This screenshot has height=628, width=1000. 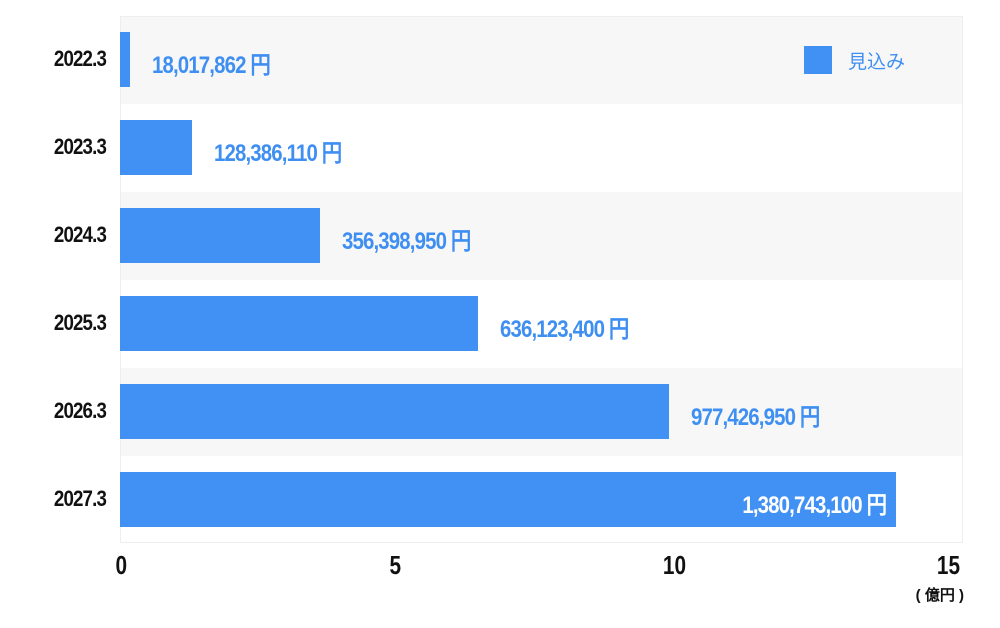 What do you see at coordinates (121, 565) in the screenshot?
I see `x-tick-label: 0` at bounding box center [121, 565].